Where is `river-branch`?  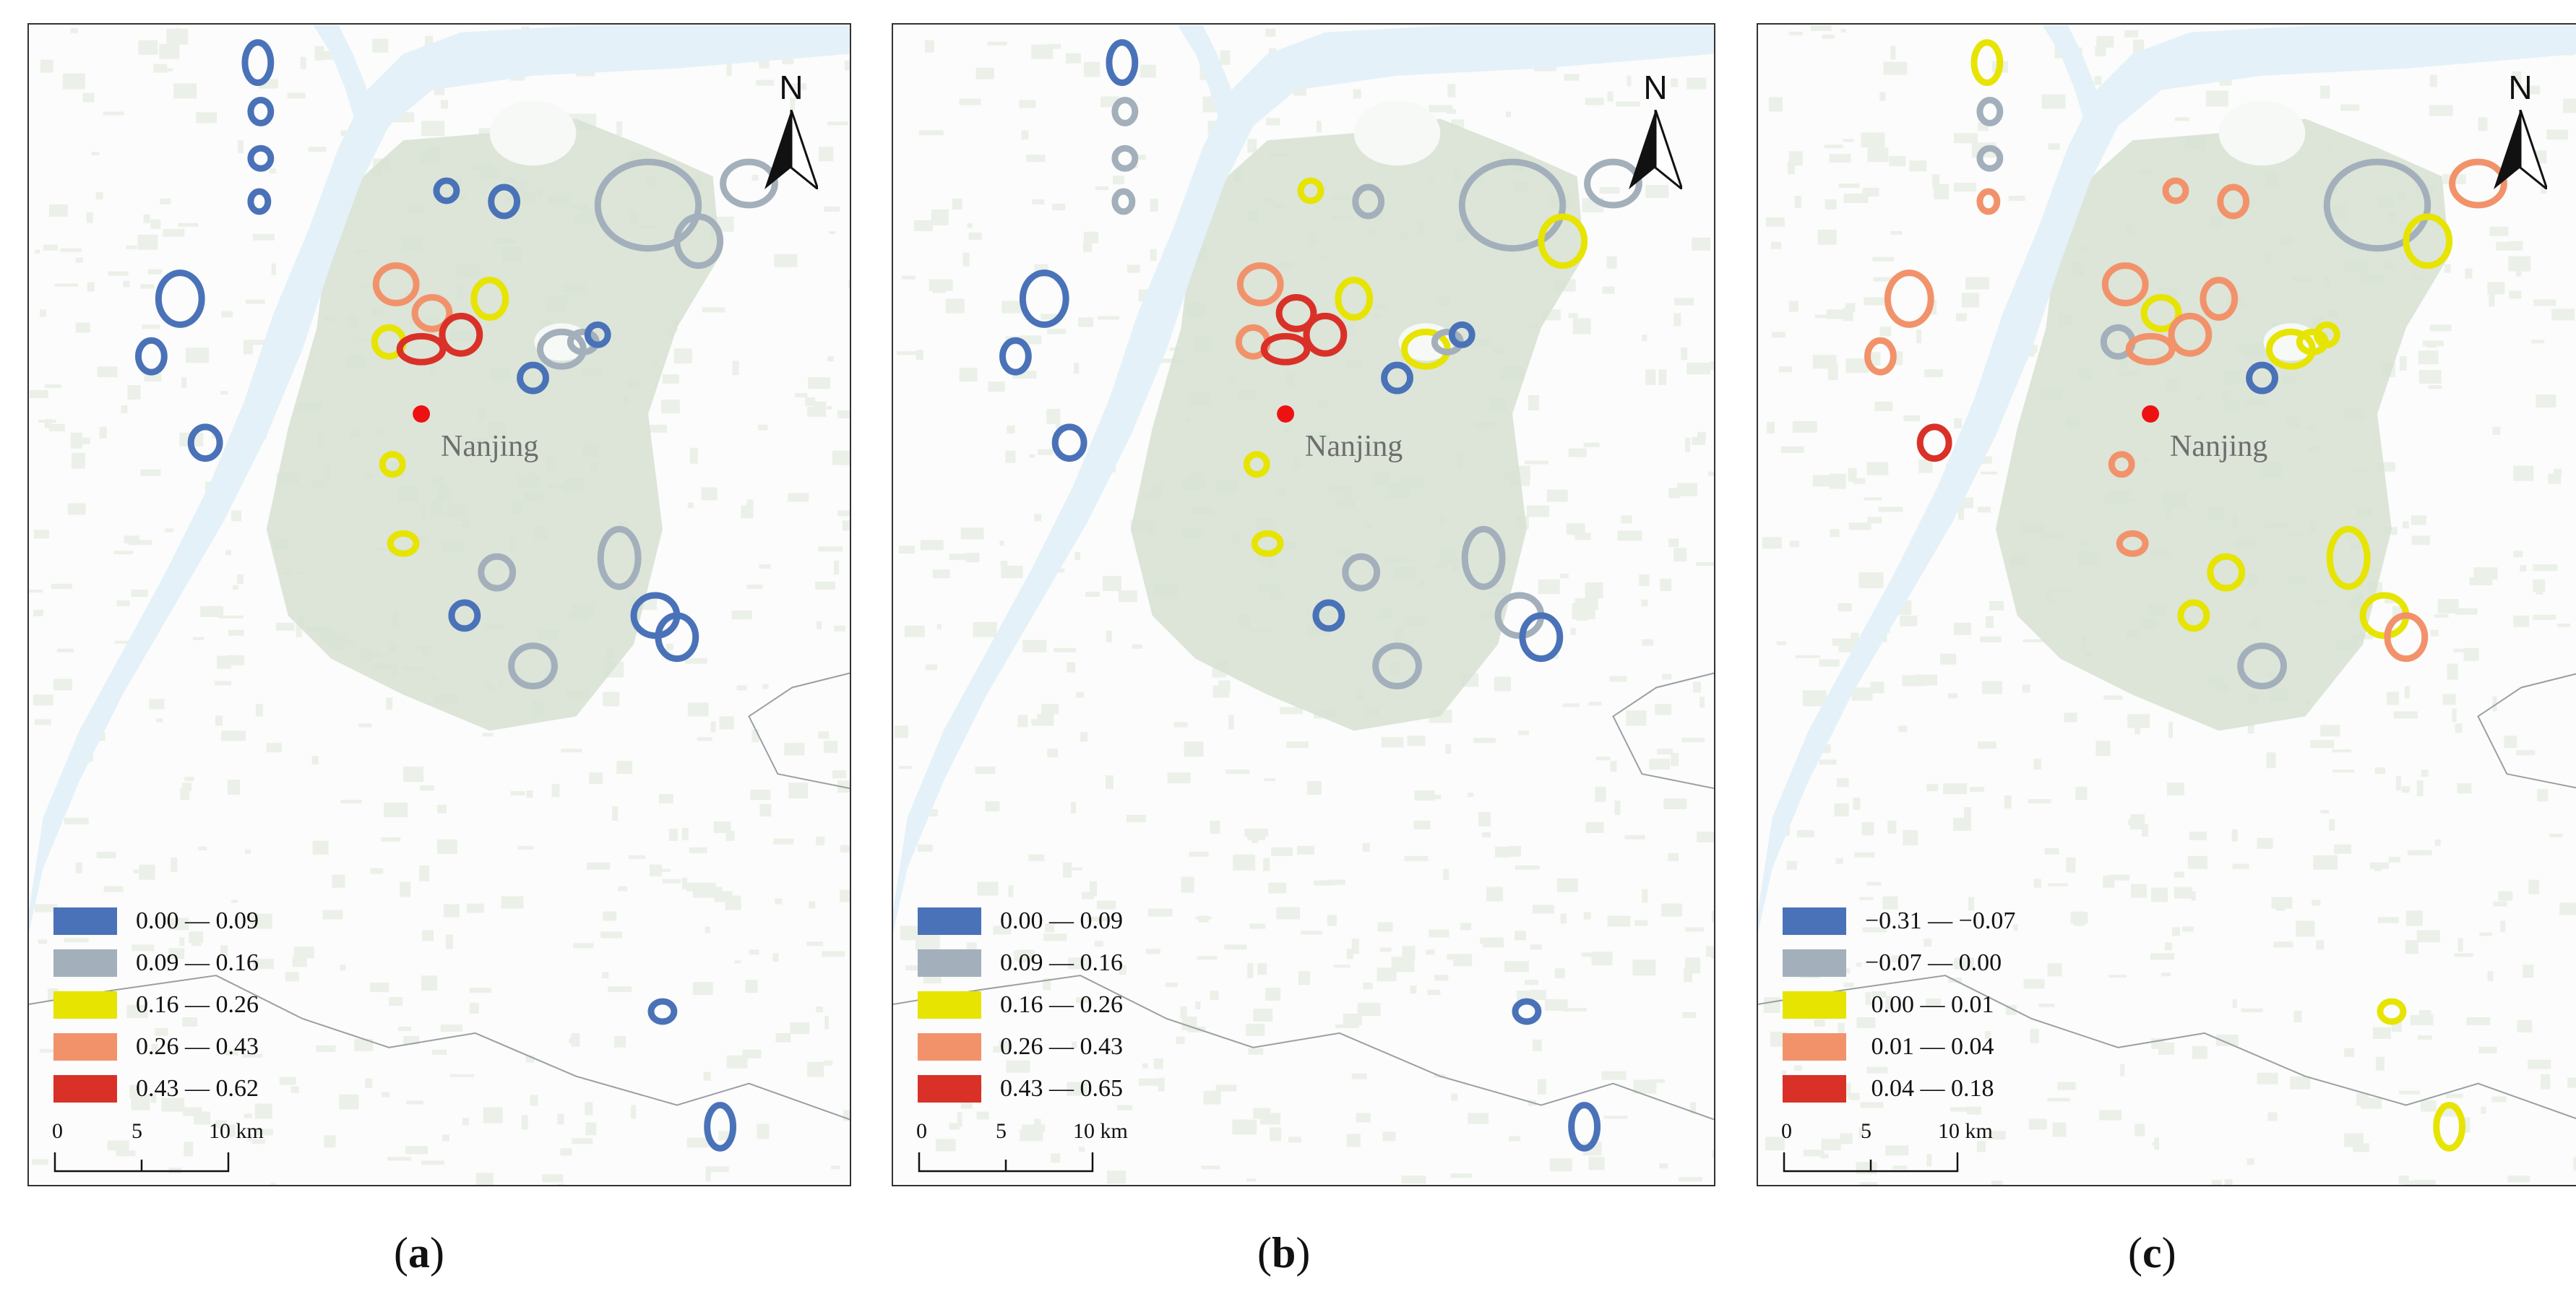 river-branch is located at coordinates (1204, 75).